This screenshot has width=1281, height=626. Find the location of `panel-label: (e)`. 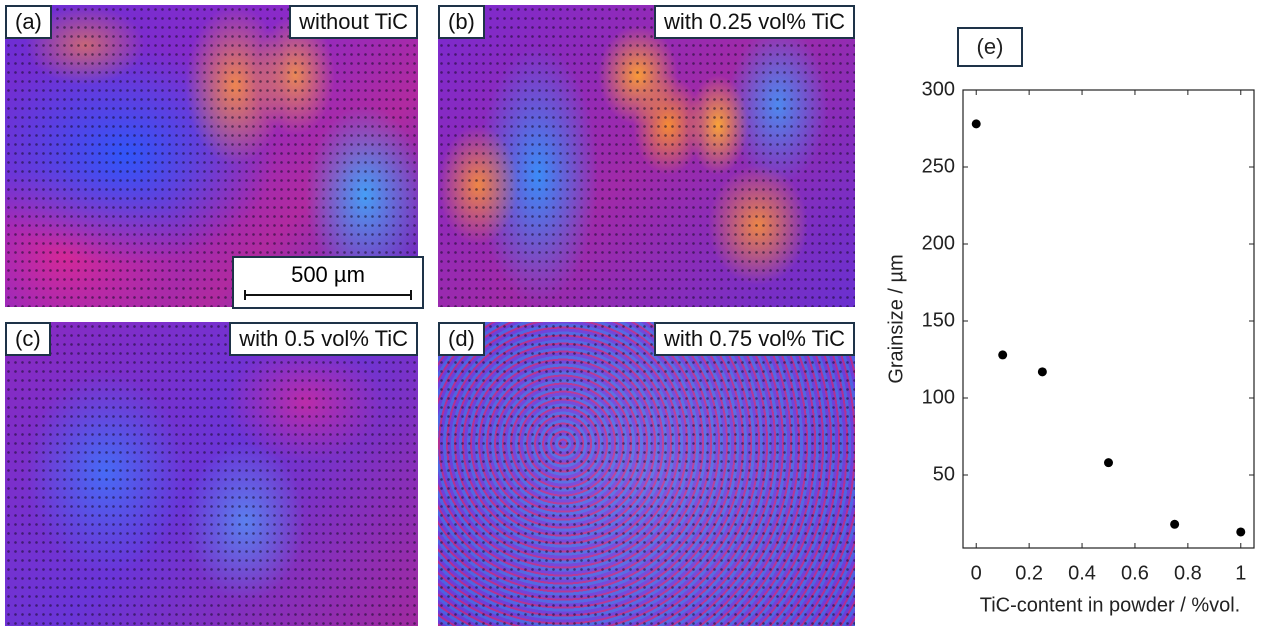

panel-label: (e) is located at coordinates (990, 46).